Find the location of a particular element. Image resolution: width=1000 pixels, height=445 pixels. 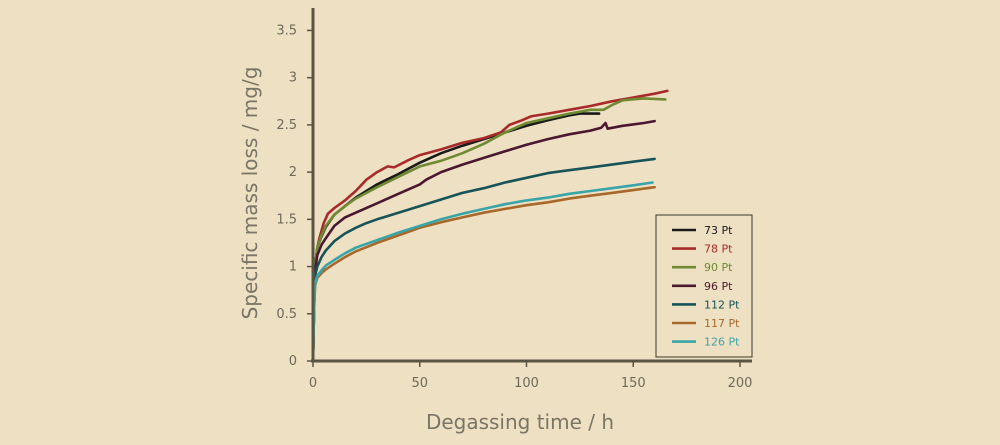

legend-label-126-pt: 126 Pt is located at coordinates (722, 342).